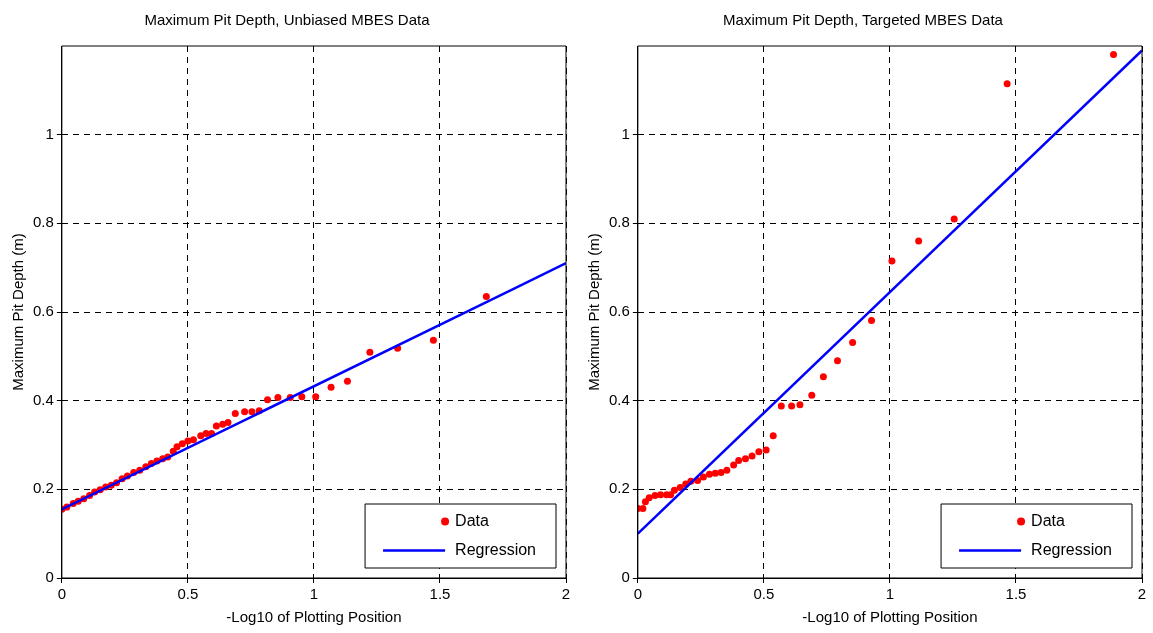  What do you see at coordinates (863, 20) in the screenshot?
I see `chart-title: Maximum Pit Depth, Targeted MBES Data` at bounding box center [863, 20].